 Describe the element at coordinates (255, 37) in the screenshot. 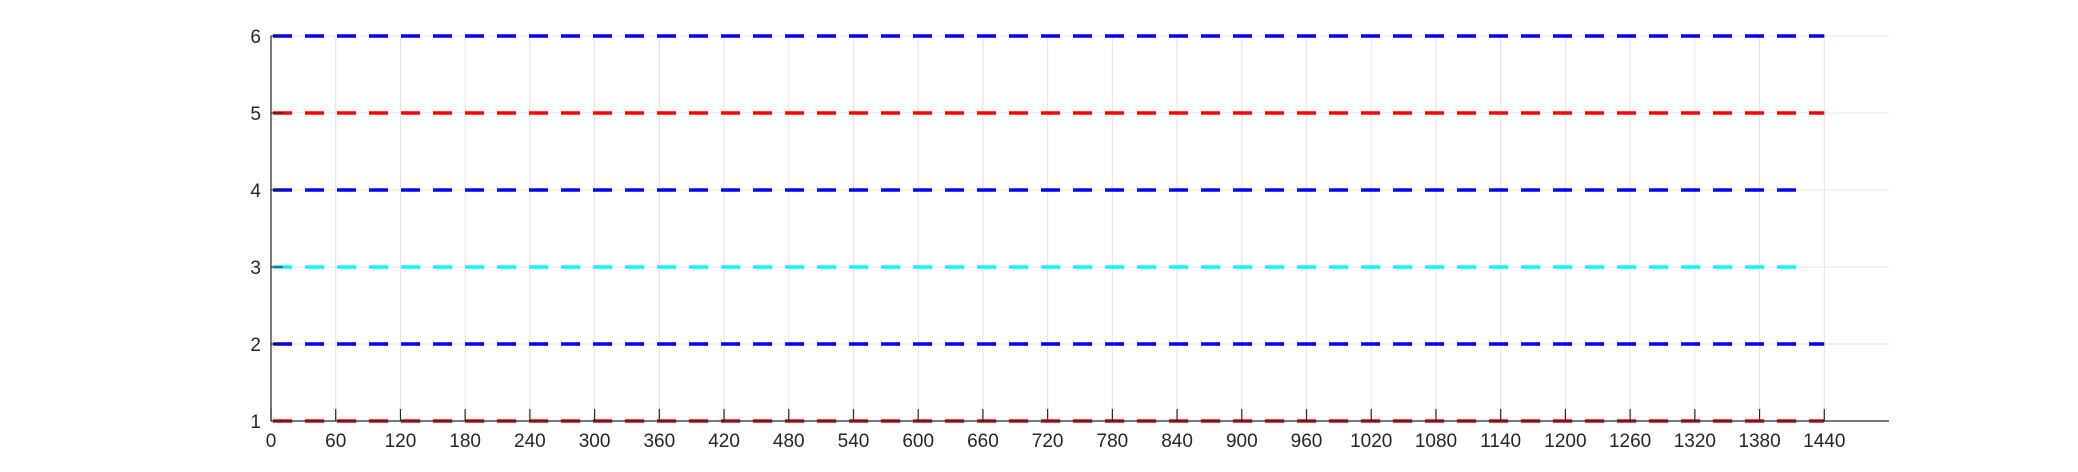

I see `y-tick-label: 6` at that location.